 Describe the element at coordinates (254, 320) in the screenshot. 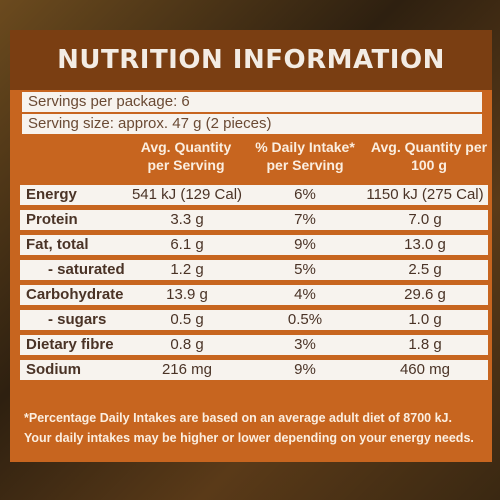

I see `table-row-sugars: - sugars 0.5 g 0.5% 1.0 g` at that location.